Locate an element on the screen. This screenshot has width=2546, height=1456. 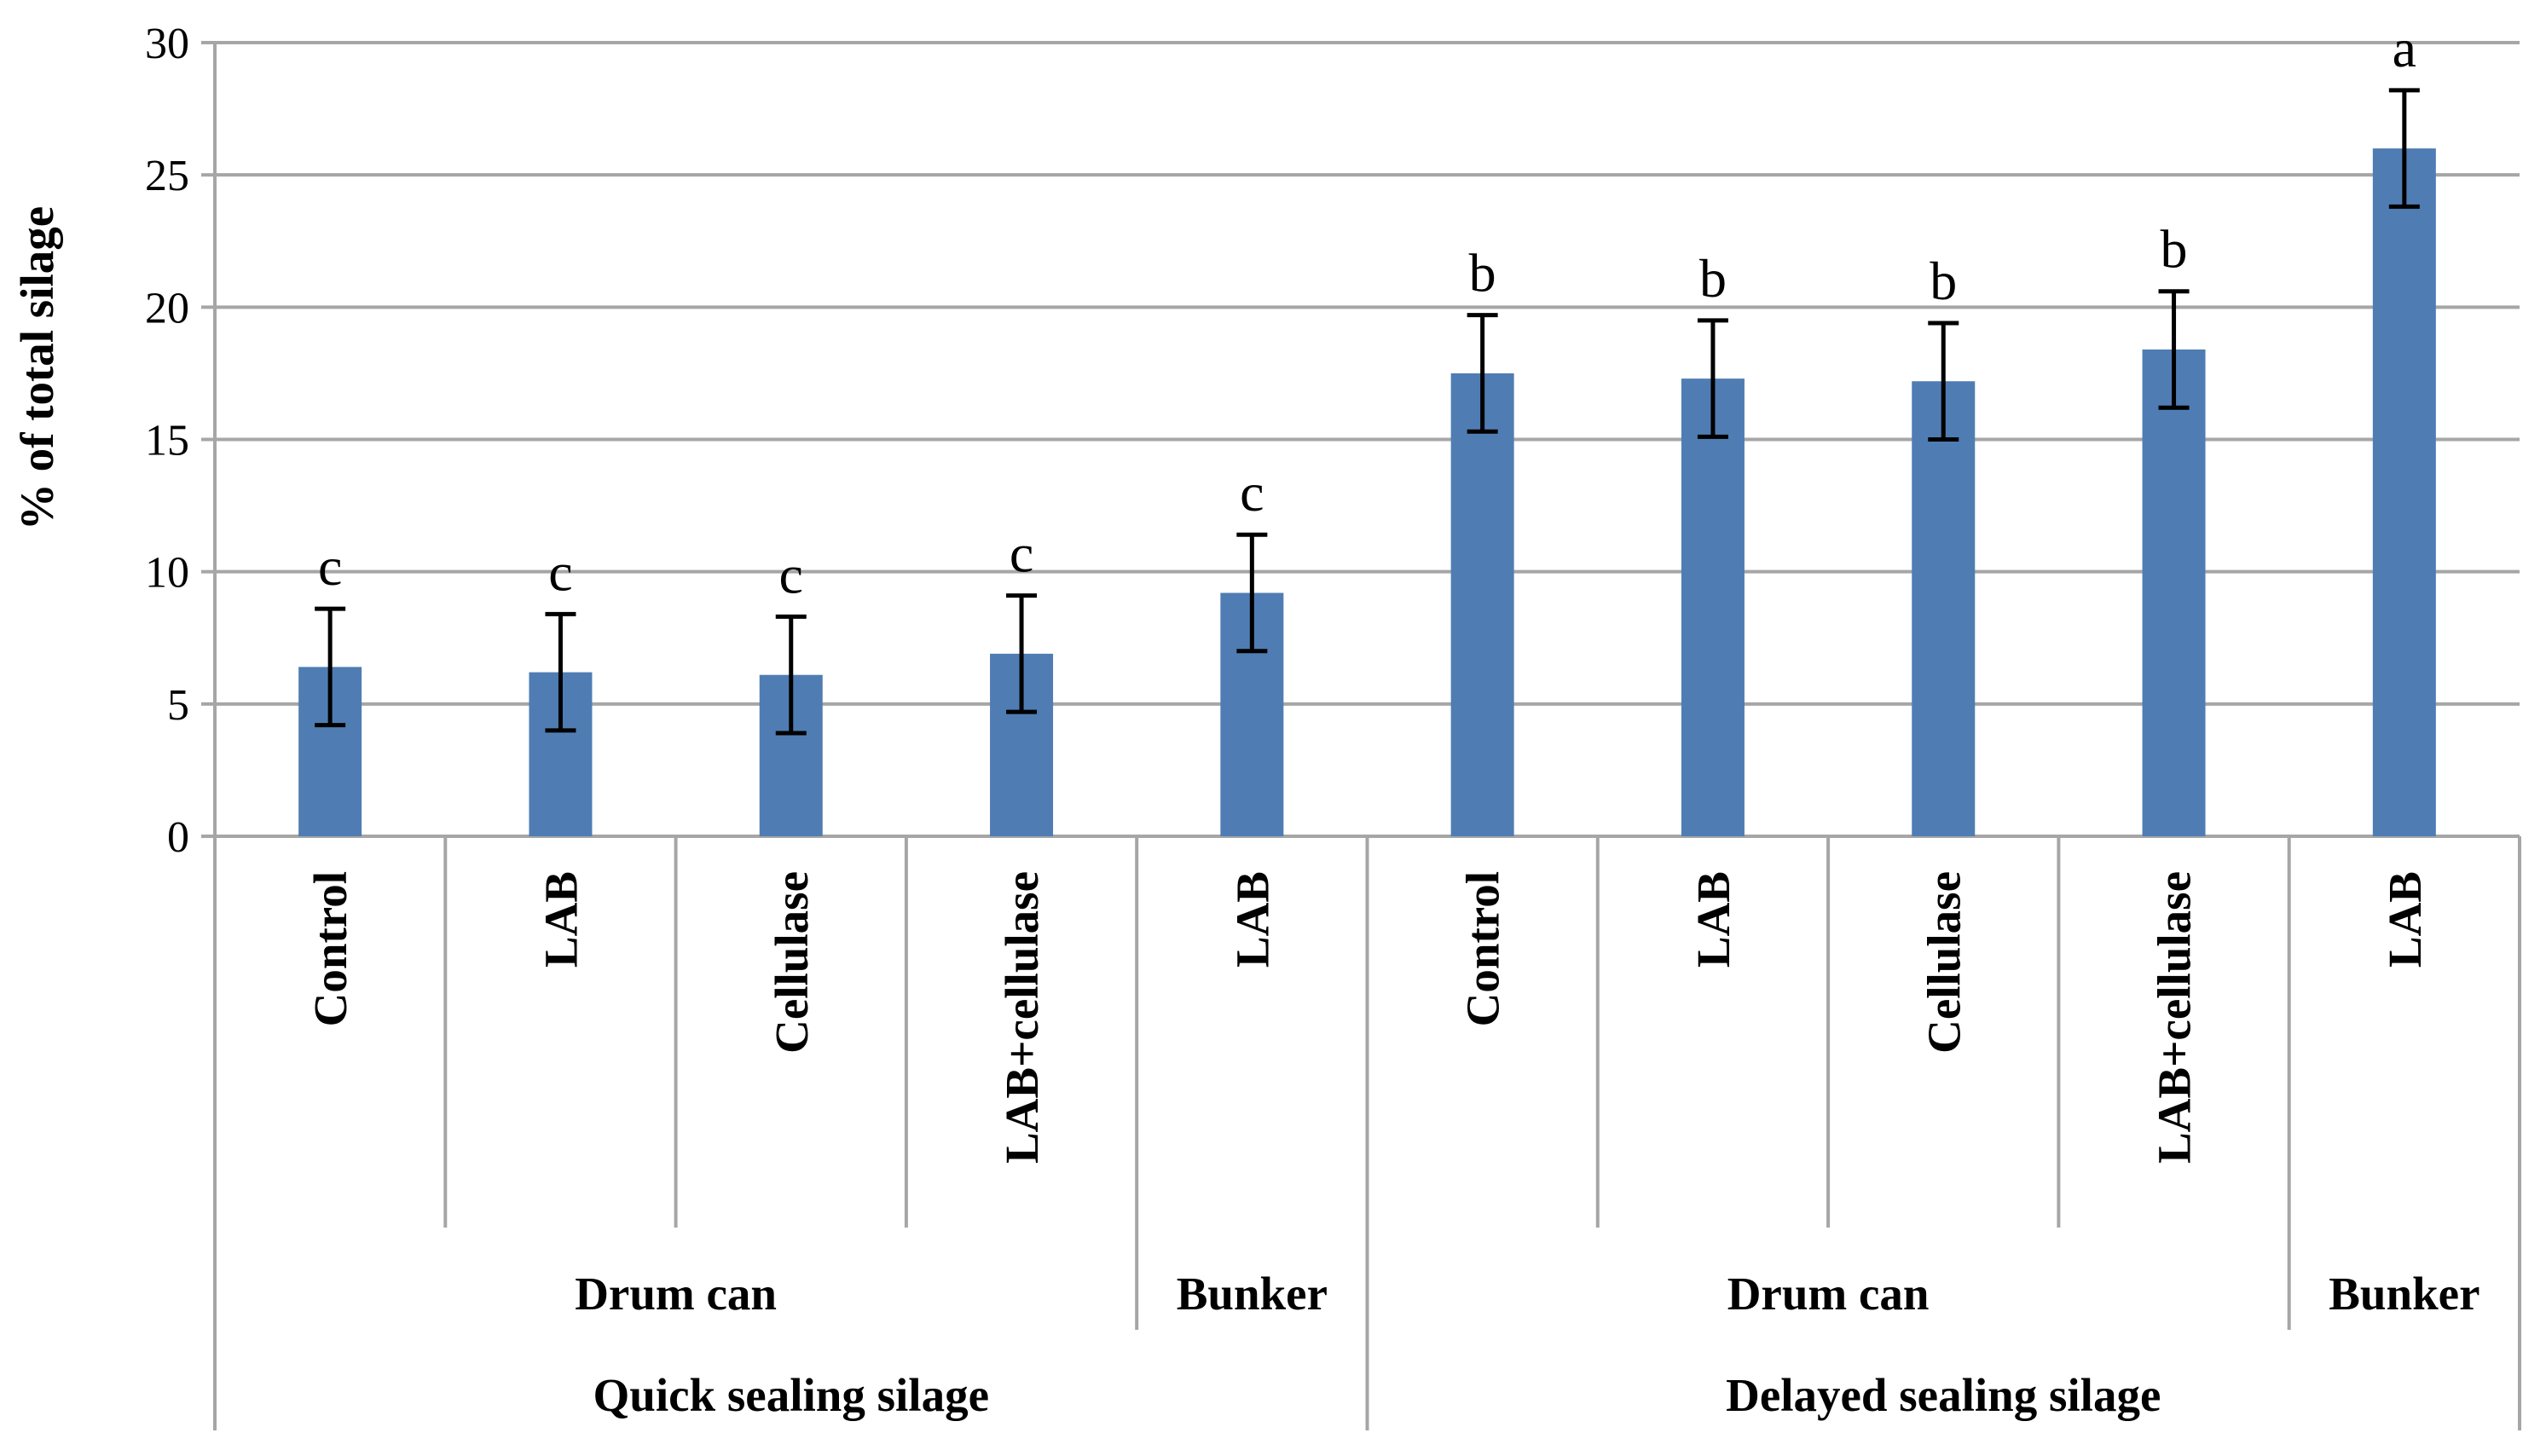
y-tick-label: 30 is located at coordinates (167, 44).